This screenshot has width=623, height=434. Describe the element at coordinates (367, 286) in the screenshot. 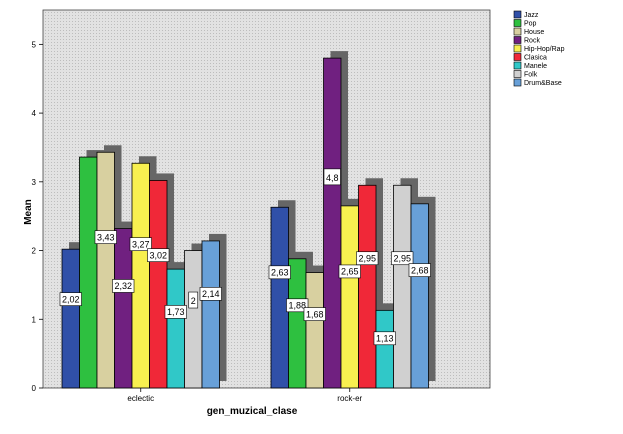

I see `bar-clasica-rock-er` at that location.